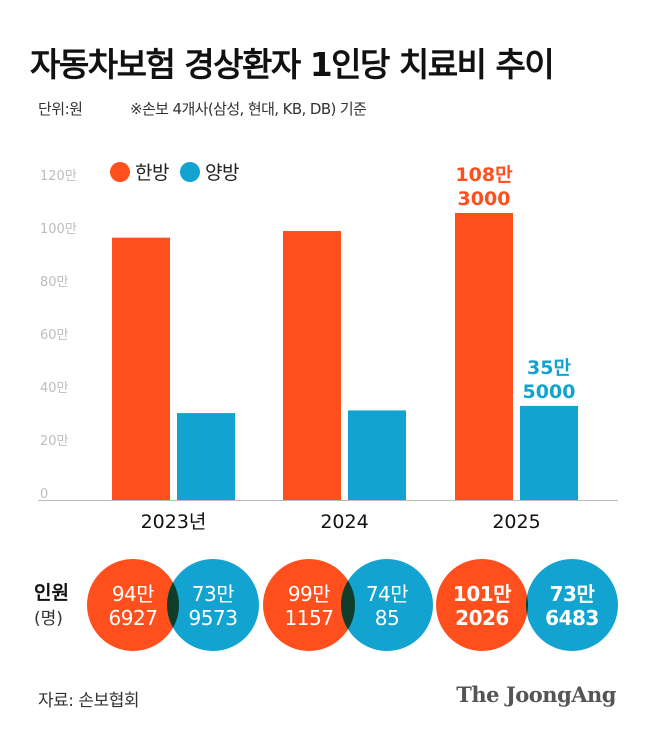  Describe the element at coordinates (549, 368) in the screenshot. I see `data-label-line1: 35만` at that location.